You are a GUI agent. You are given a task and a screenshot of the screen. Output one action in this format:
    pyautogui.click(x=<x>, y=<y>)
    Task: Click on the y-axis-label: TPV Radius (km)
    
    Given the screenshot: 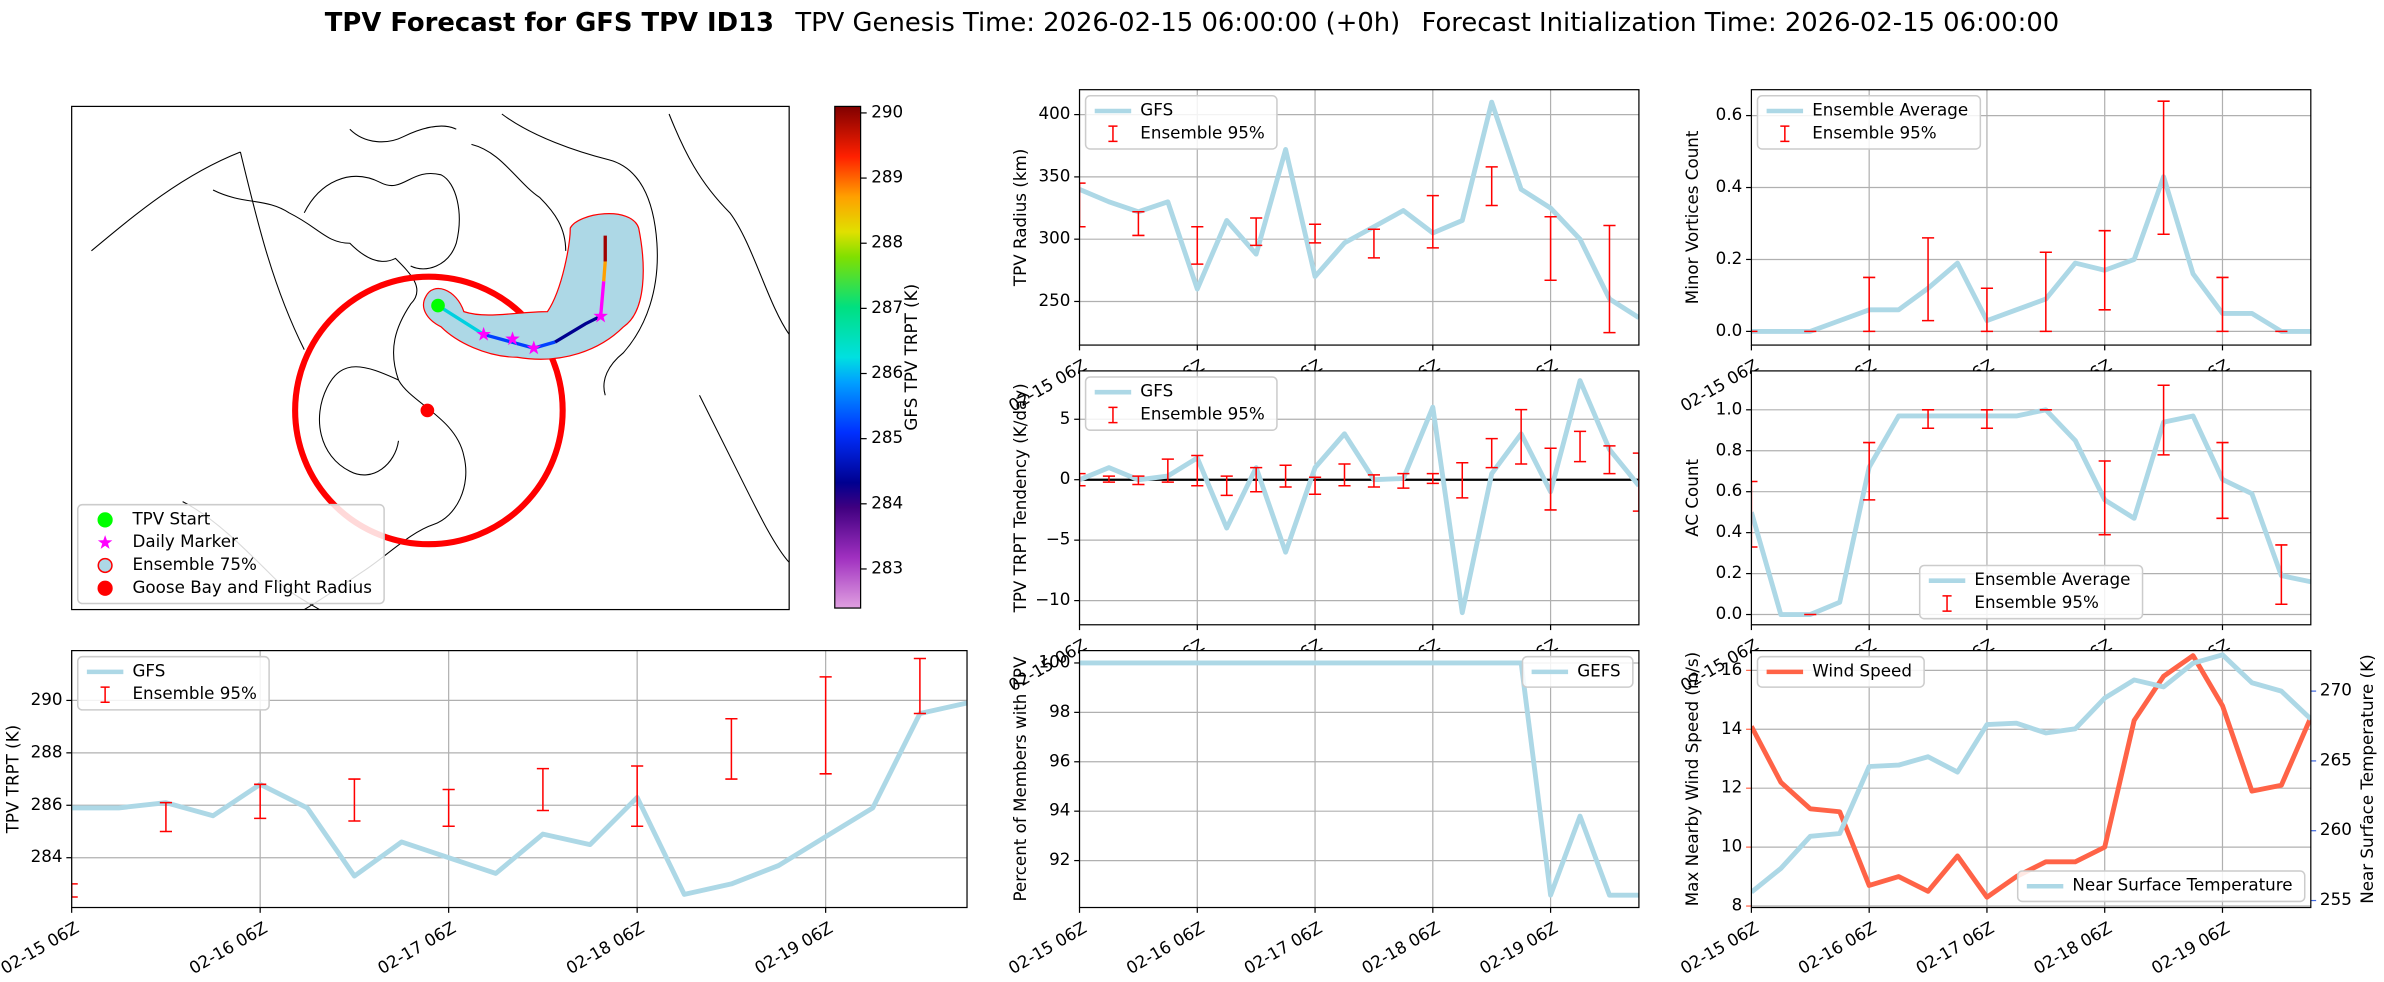 What is the action you would take?
    pyautogui.click(x=1020, y=218)
    